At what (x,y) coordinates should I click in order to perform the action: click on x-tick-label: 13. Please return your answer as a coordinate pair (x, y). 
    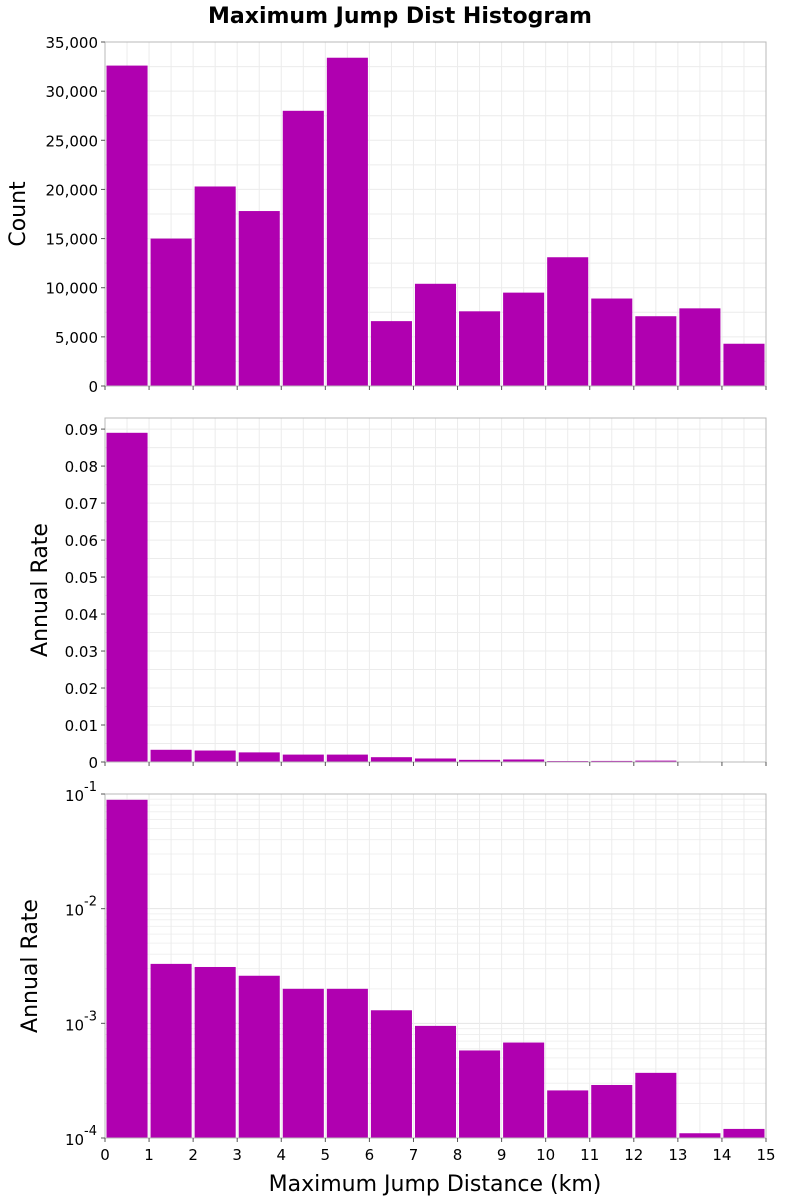
    Looking at the image, I should click on (677, 1155).